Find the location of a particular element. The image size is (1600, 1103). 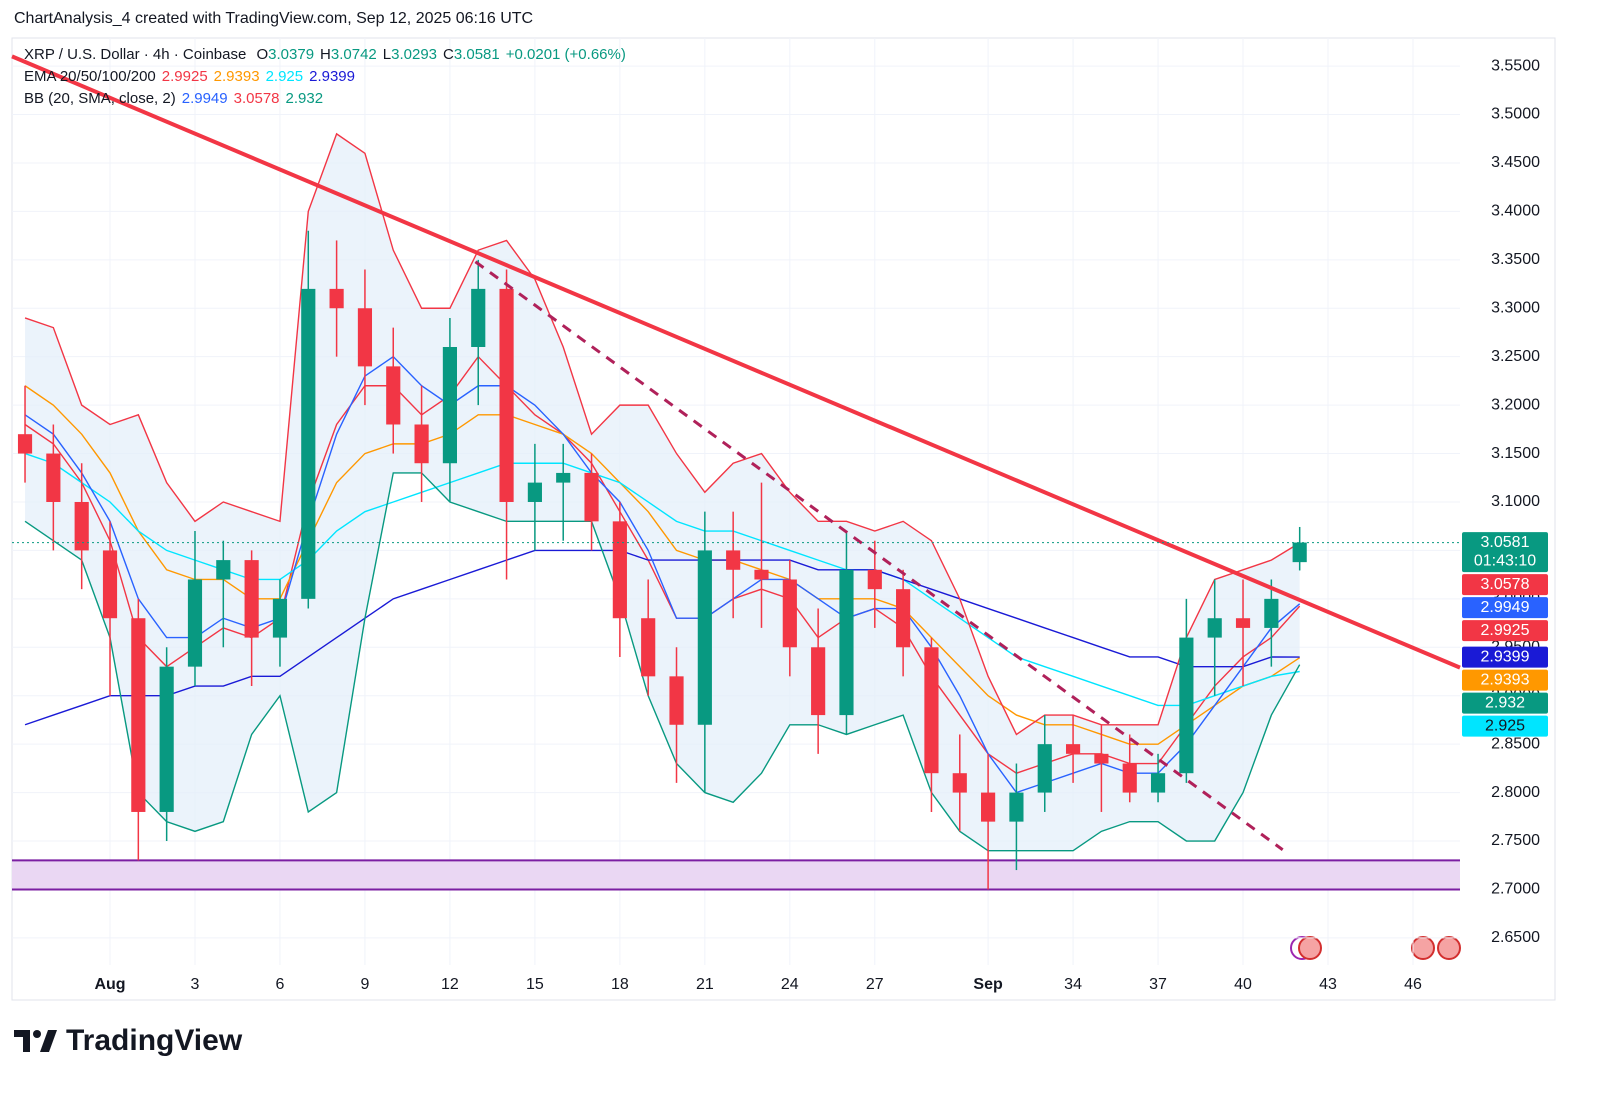

ohlc-key: O is located at coordinates (262, 54).